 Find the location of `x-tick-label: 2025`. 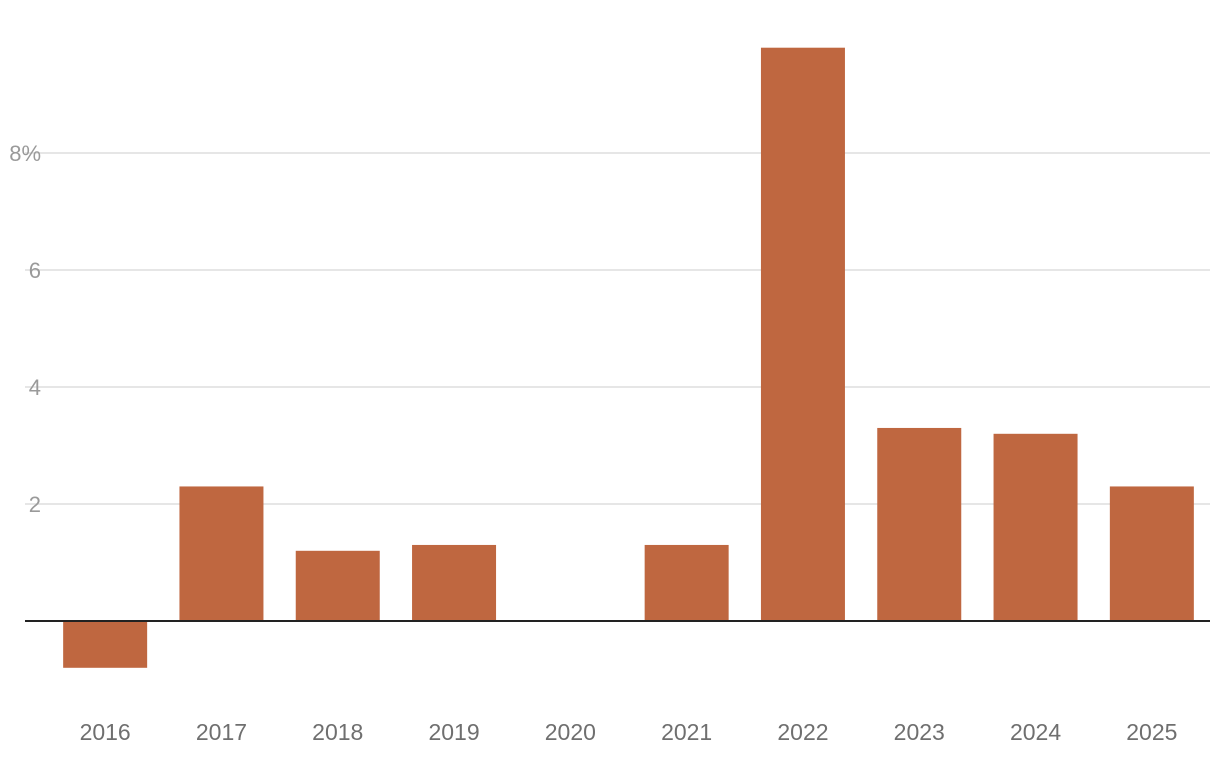

x-tick-label: 2025 is located at coordinates (1151, 732).